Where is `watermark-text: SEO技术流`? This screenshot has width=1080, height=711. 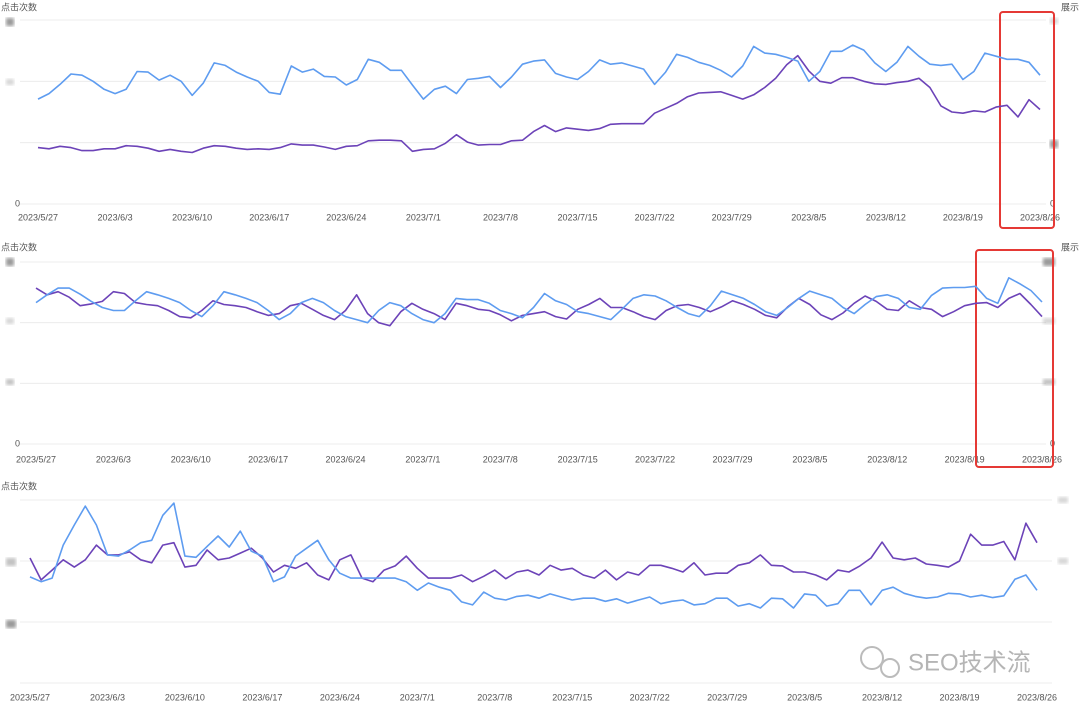 watermark-text: SEO技术流 is located at coordinates (969, 662).